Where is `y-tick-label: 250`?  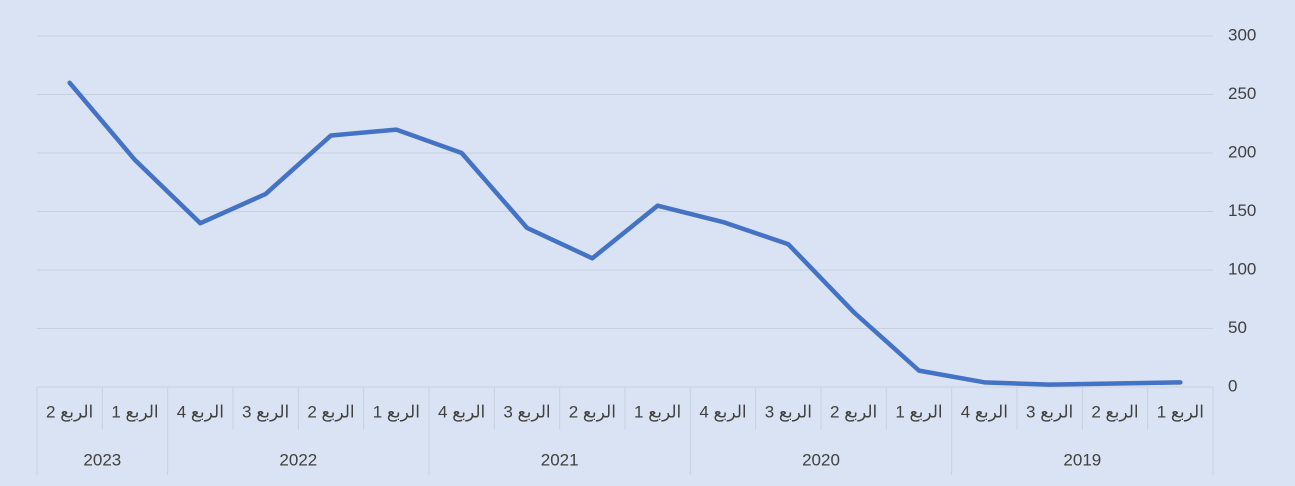 y-tick-label: 250 is located at coordinates (1242, 93).